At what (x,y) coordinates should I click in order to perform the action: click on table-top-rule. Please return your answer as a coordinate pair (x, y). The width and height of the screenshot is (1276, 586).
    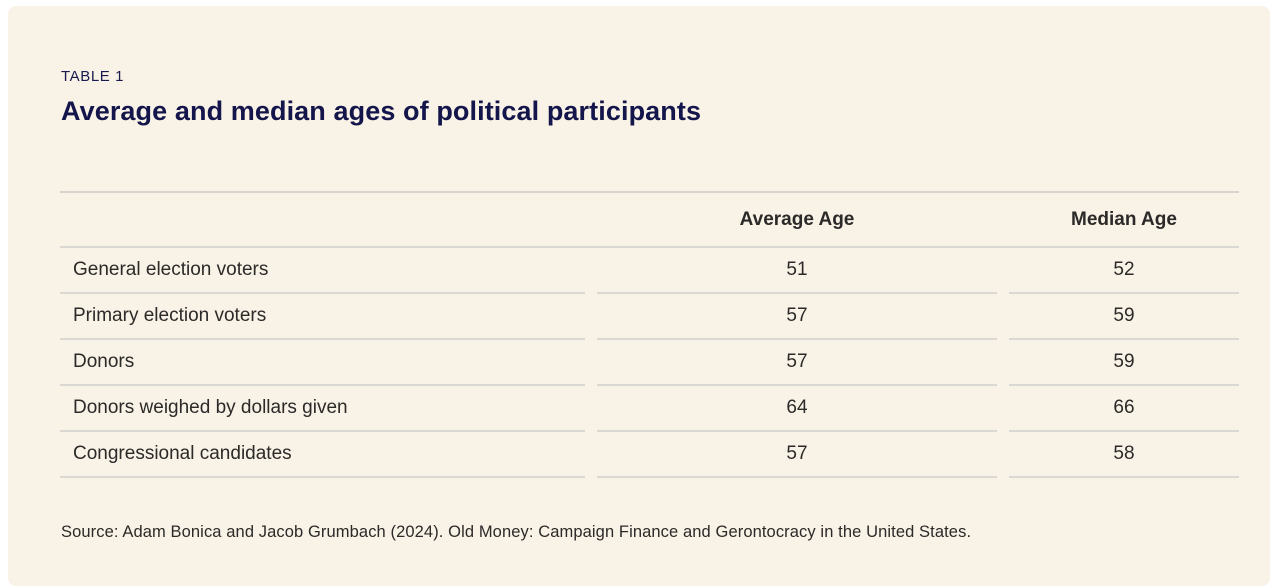
    Looking at the image, I should click on (649, 192).